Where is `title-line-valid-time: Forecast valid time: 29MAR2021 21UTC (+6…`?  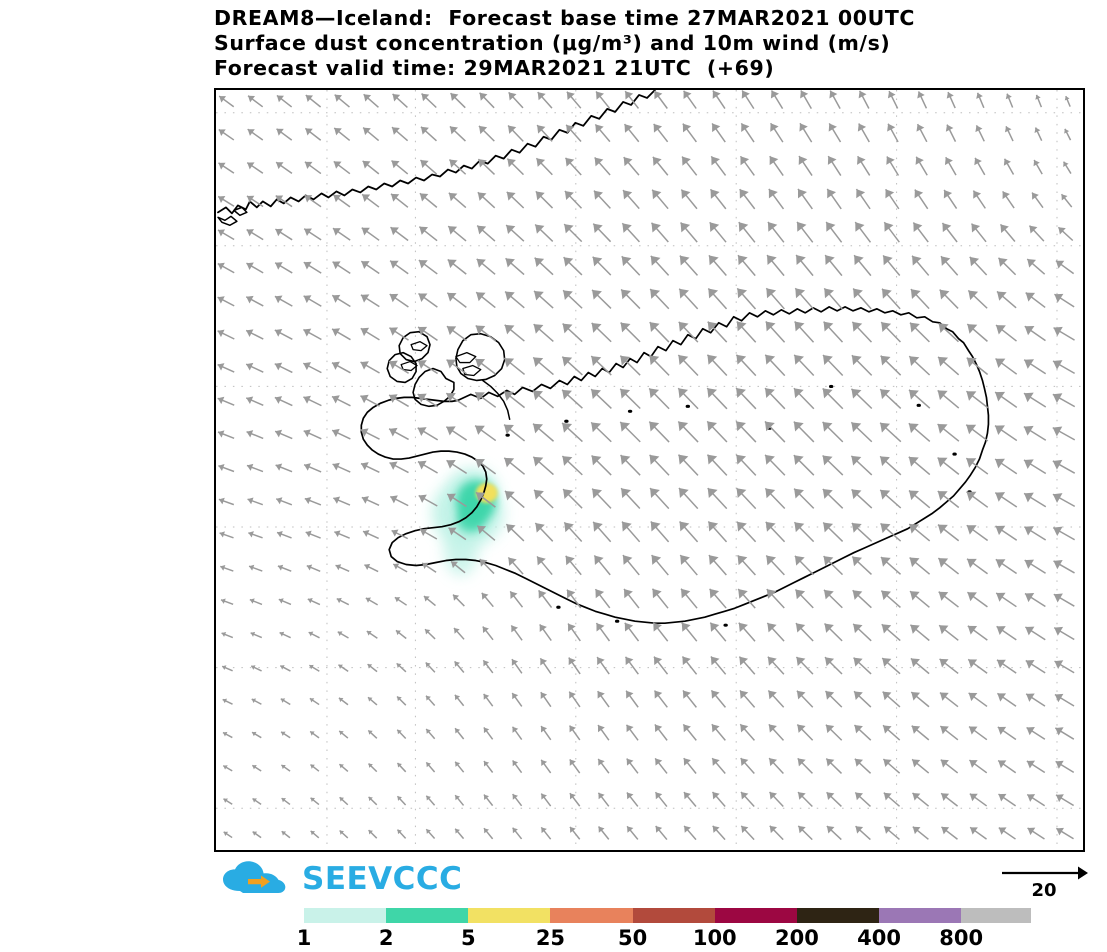 title-line-valid-time: Forecast valid time: 29MAR2021 21UTC (+6… is located at coordinates (494, 68).